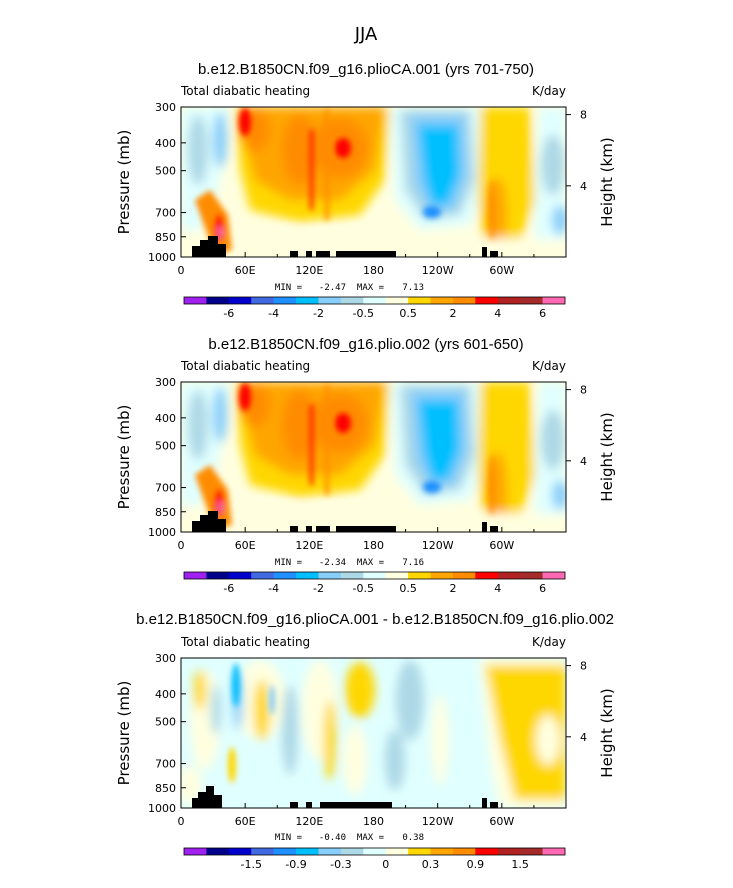 The width and height of the screenshot is (733, 888). I want to click on panel-1-xtick-label: 0, so click(181, 270).